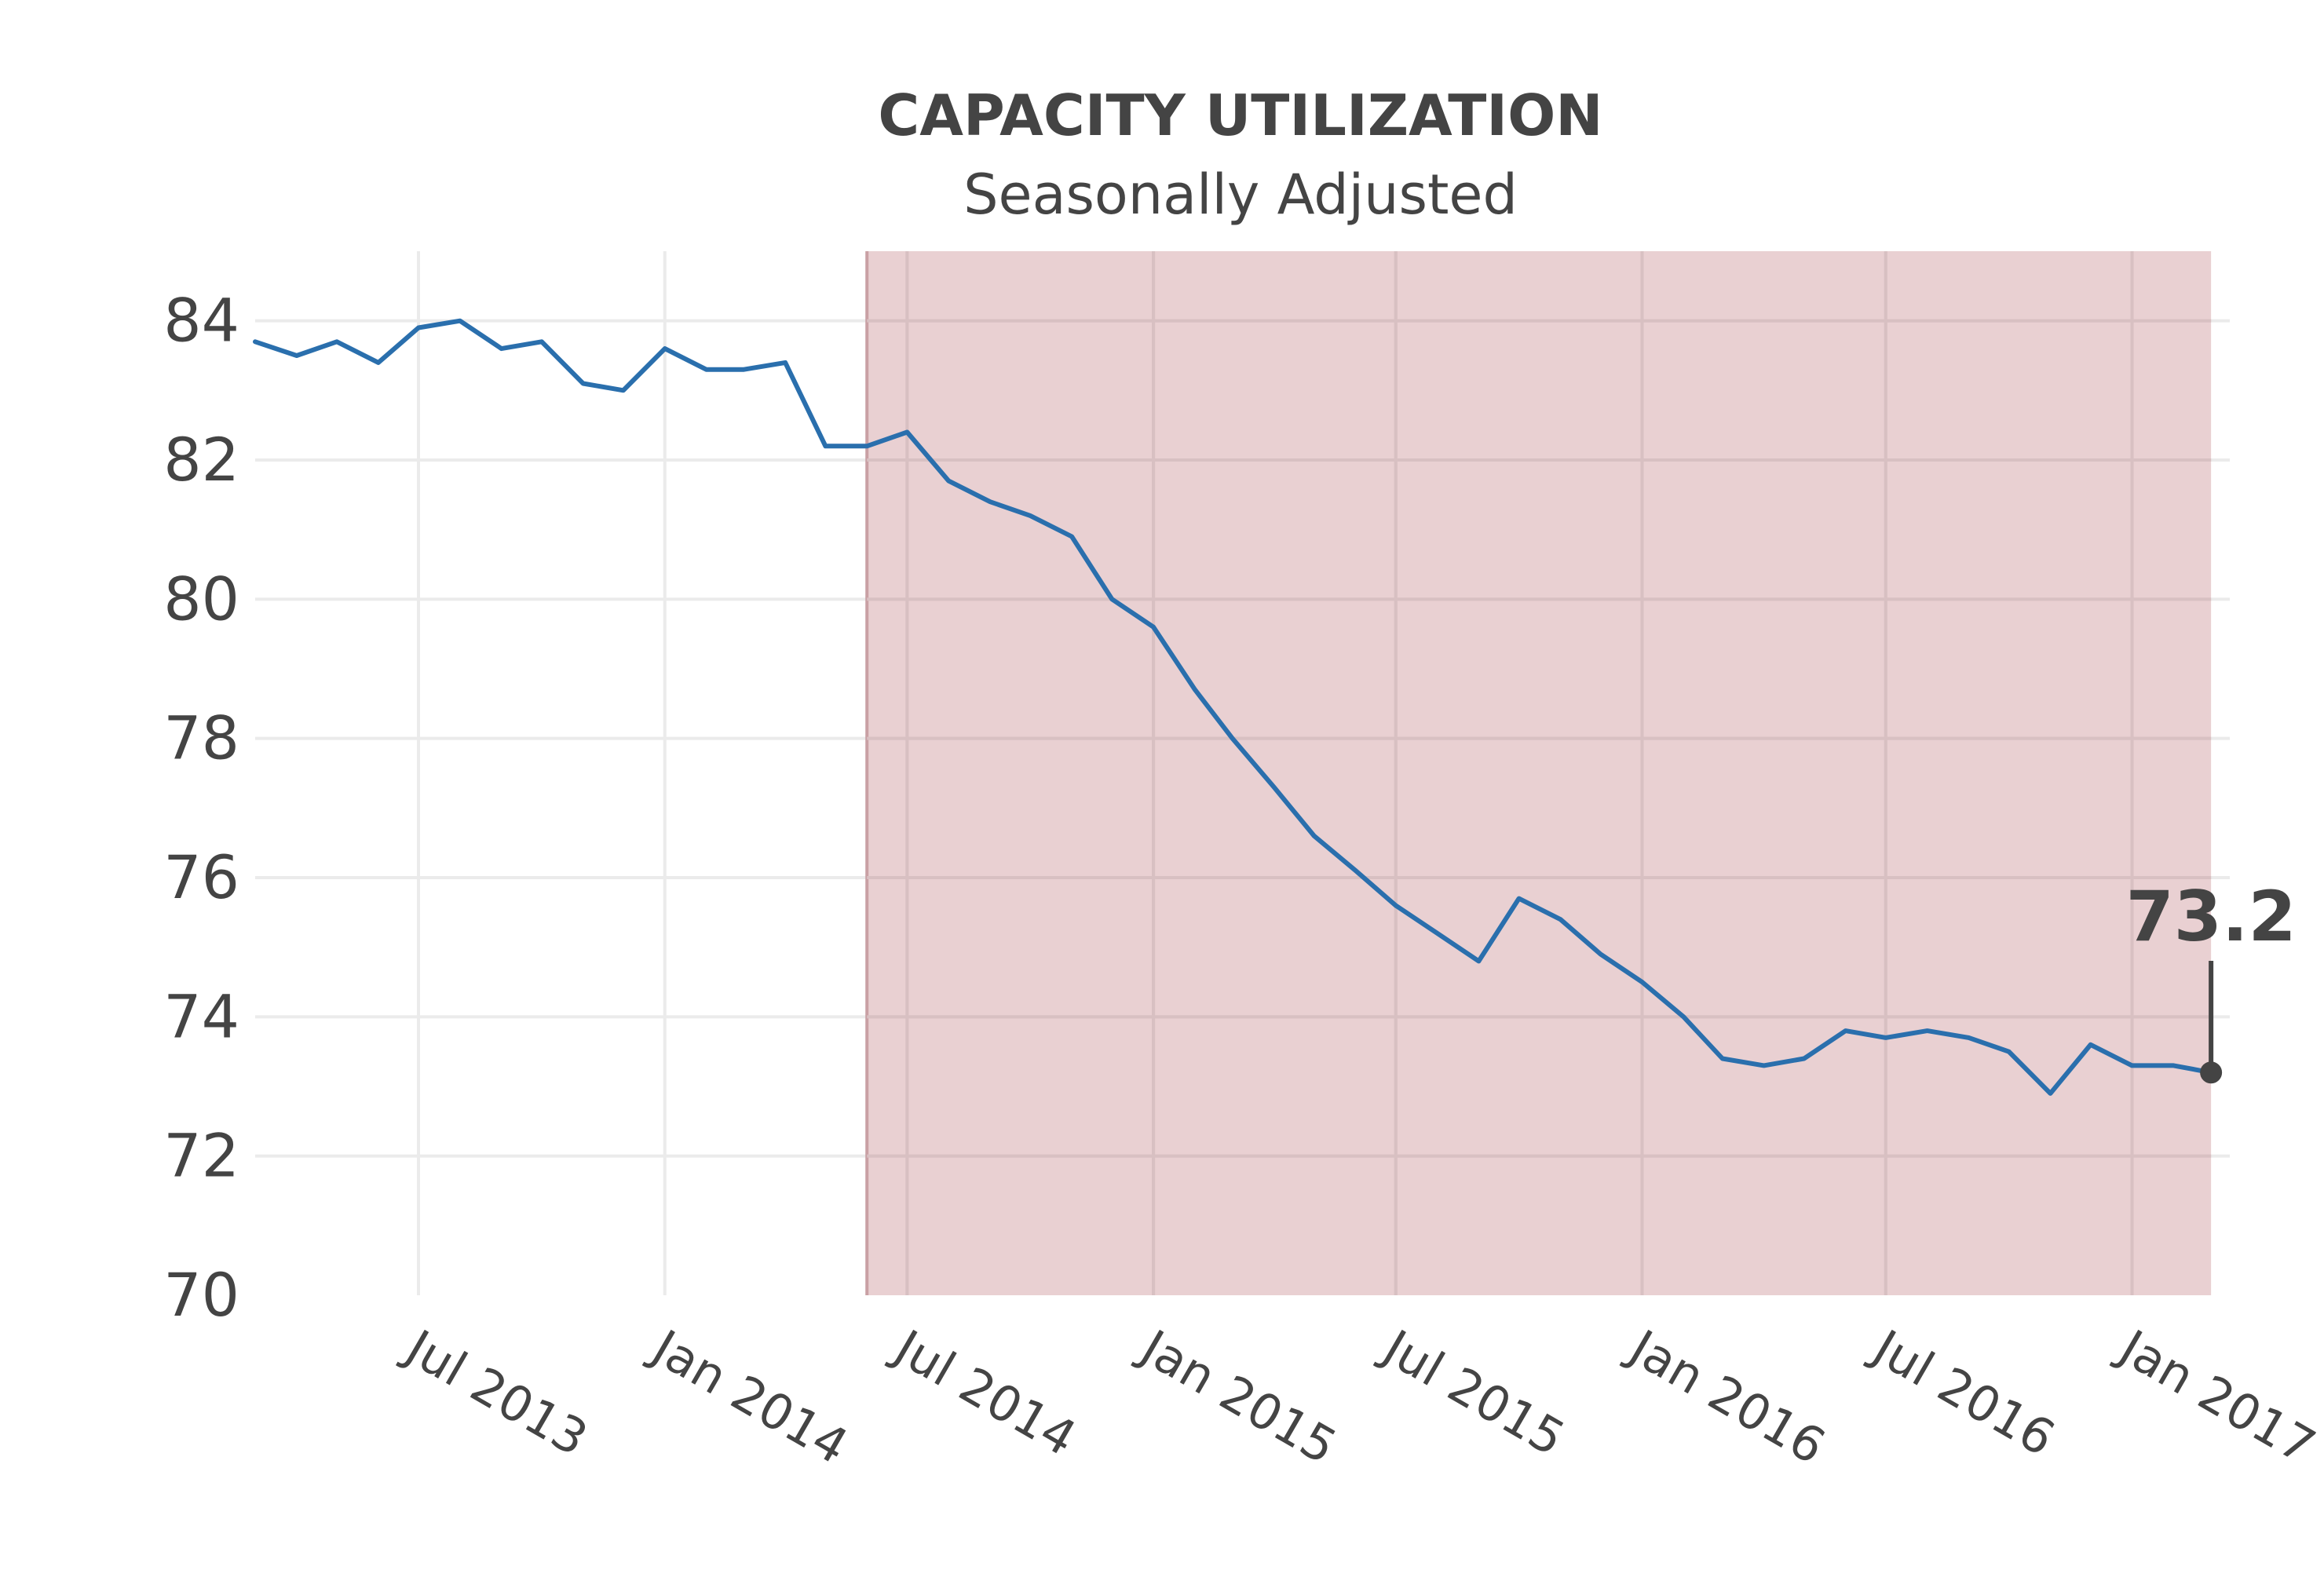 This screenshot has height=1570, width=2324. What do you see at coordinates (201, 738) in the screenshot?
I see `y-tick-label: 78` at bounding box center [201, 738].